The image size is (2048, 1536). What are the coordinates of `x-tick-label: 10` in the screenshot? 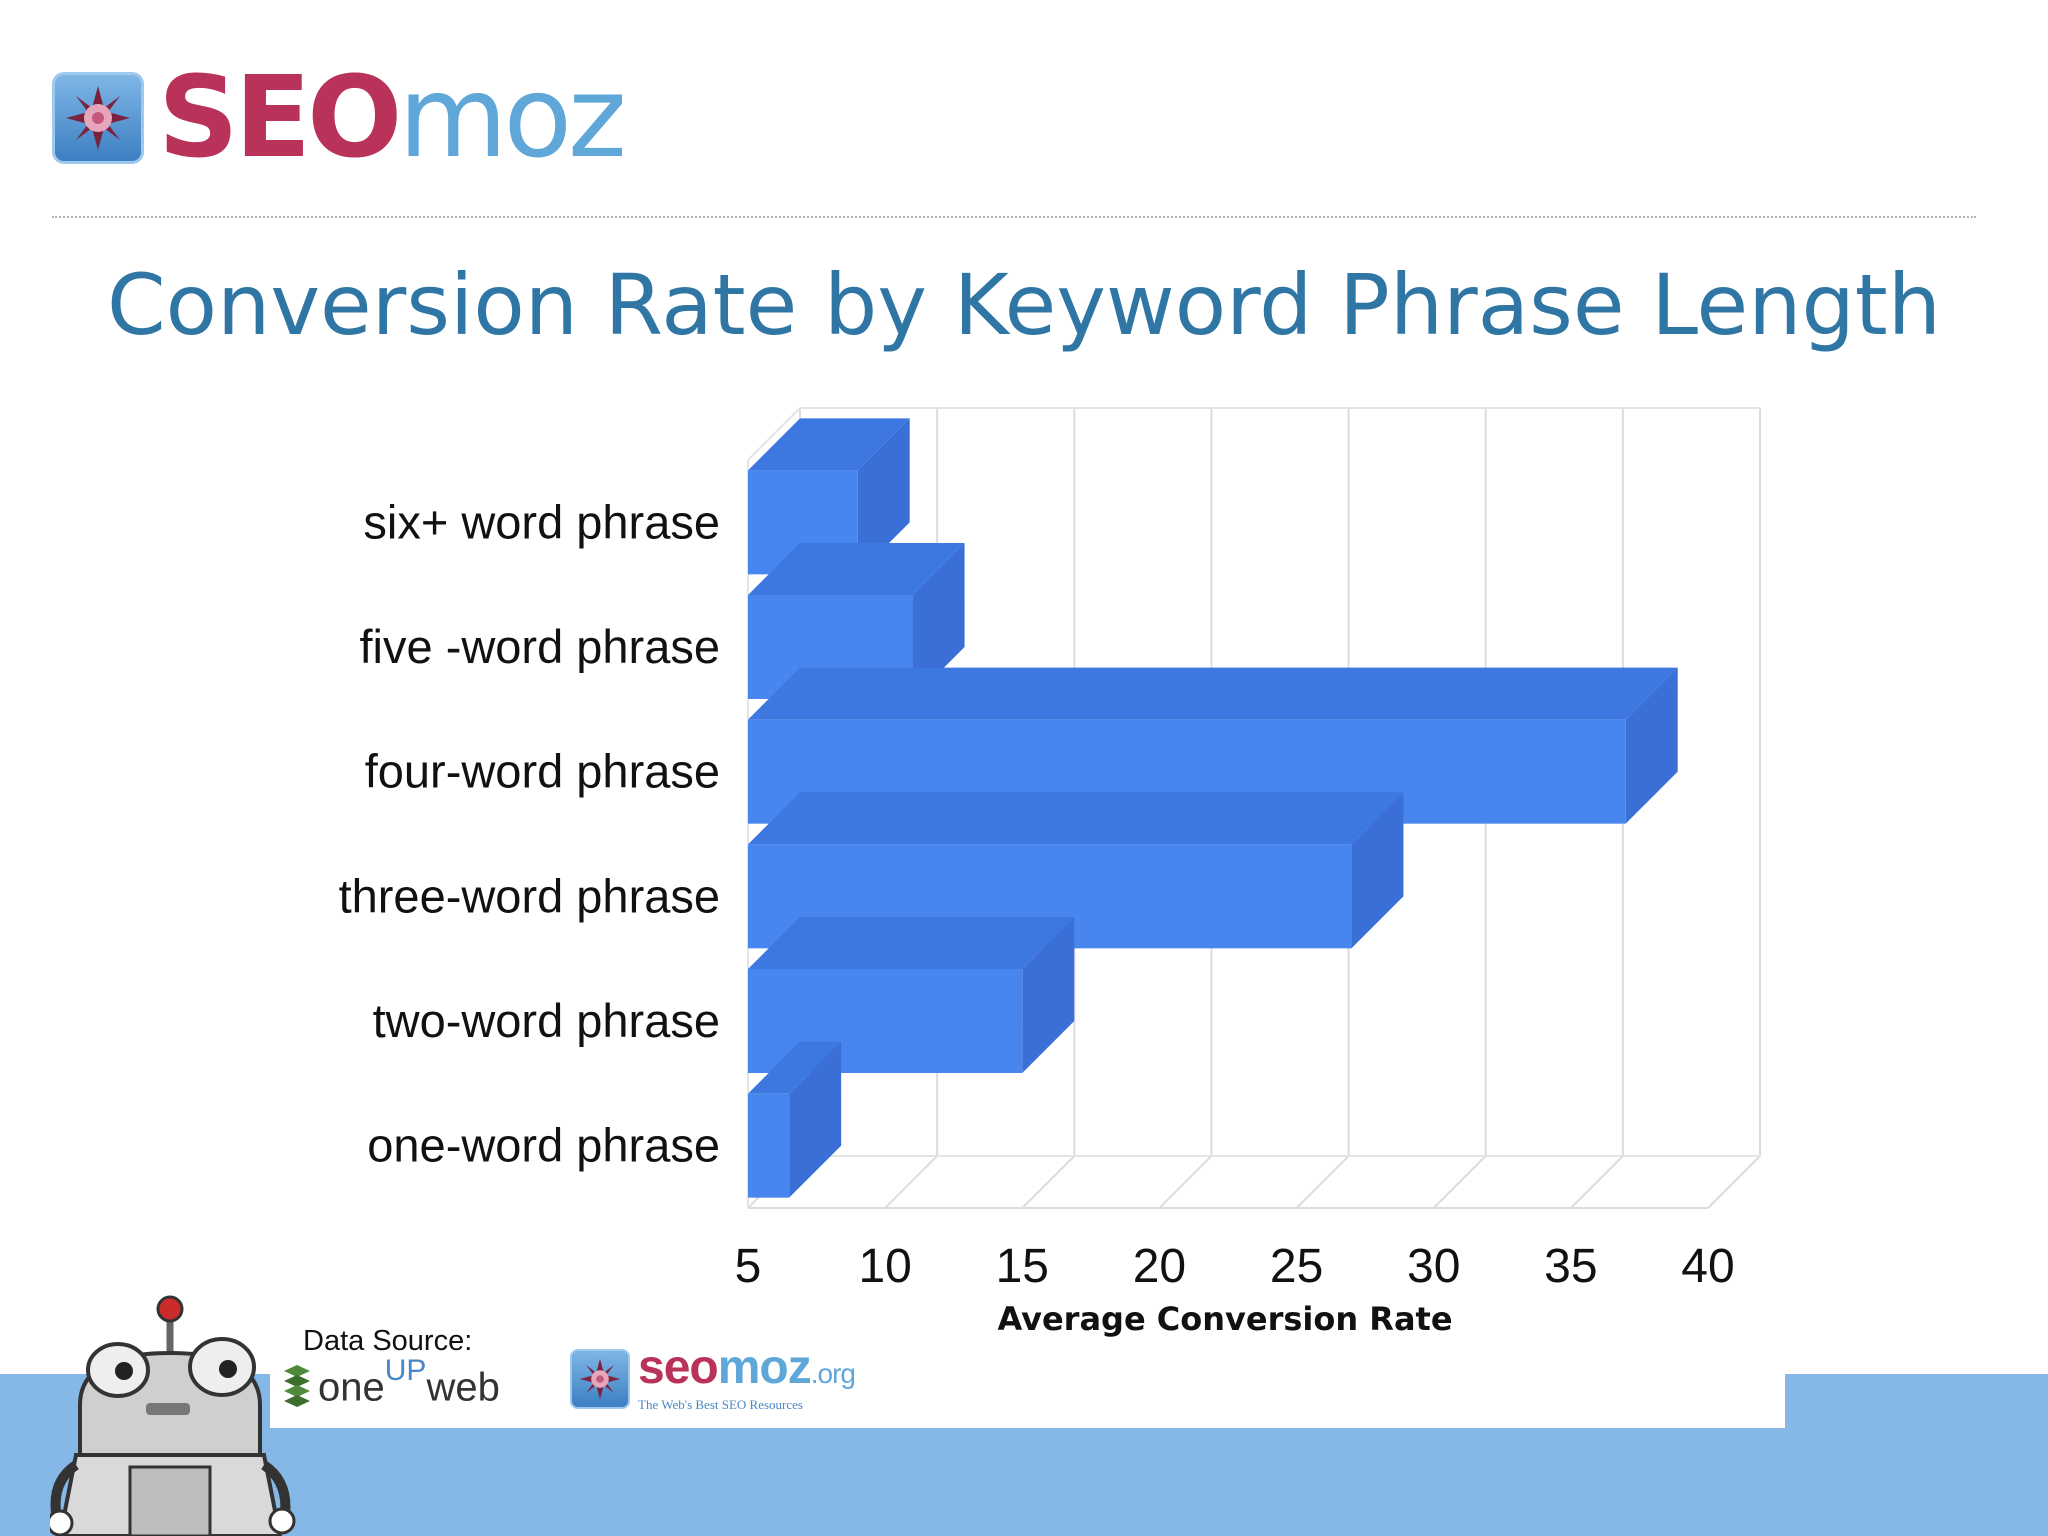 It's located at (884, 1266).